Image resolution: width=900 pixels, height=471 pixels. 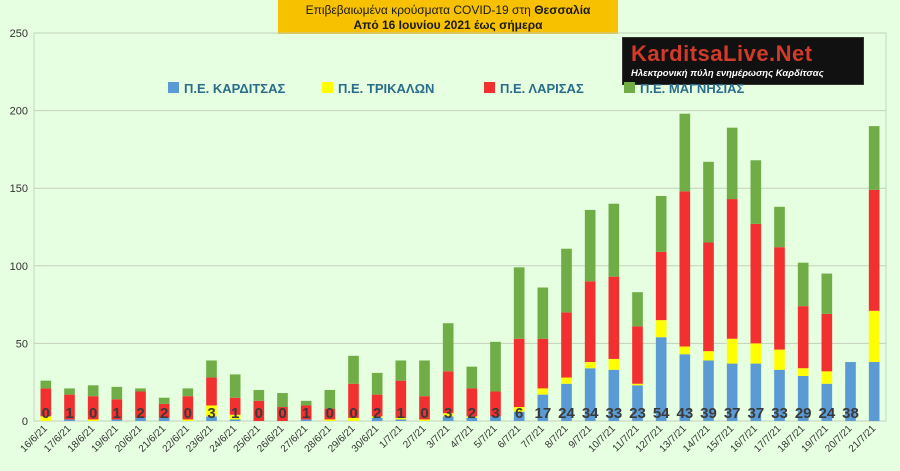 What do you see at coordinates (366, 439) in the screenshot?
I see `x-tick-label: 30/6/21` at bounding box center [366, 439].